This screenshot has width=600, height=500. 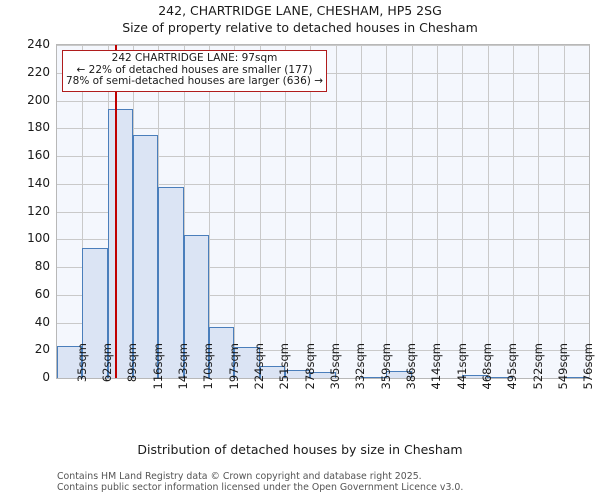 I want to click on x-tick-label: 386sqm, so click(x=411, y=366).